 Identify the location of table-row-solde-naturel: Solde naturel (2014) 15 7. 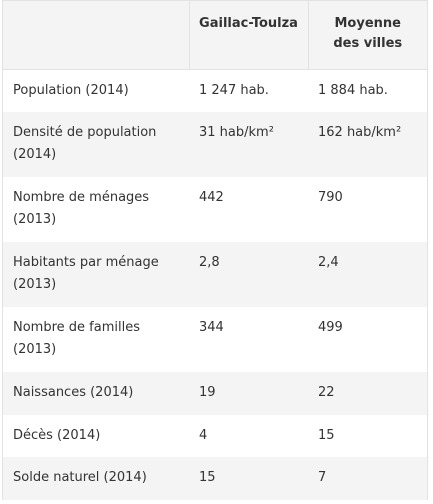
(215, 478).